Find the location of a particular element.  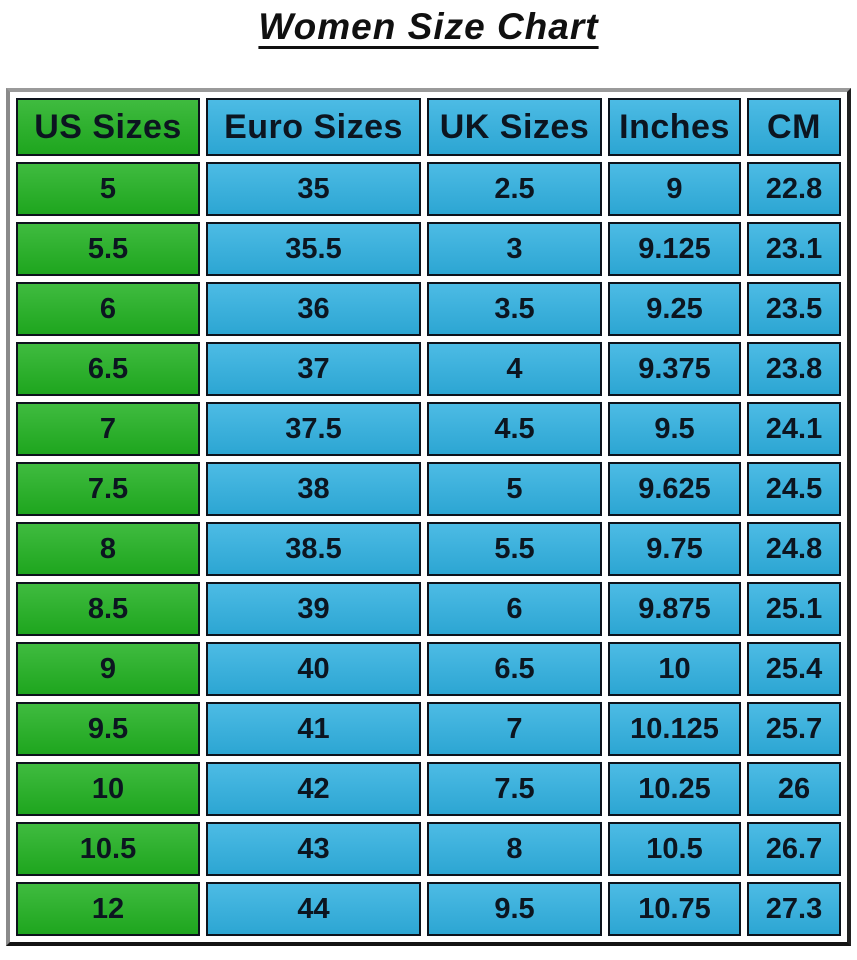

table-row: 9.5 41 7 10.125 25.7 is located at coordinates (428, 729).